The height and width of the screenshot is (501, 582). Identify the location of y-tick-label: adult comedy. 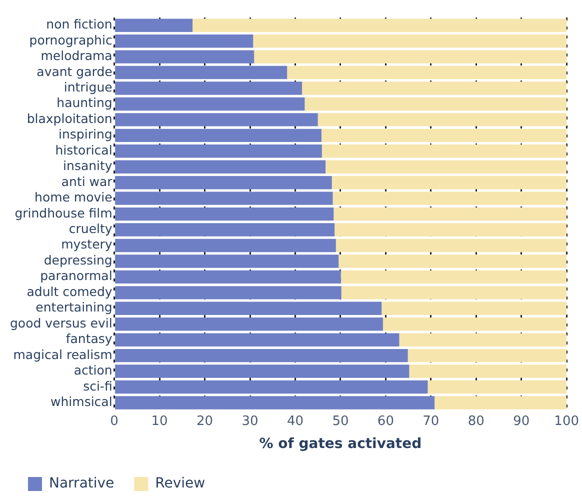
(69, 291).